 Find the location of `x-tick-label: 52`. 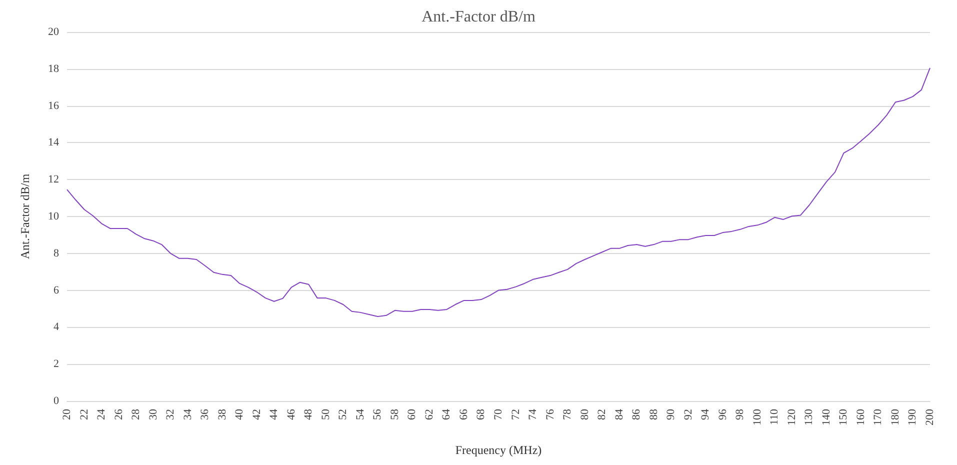

x-tick-label: 52 is located at coordinates (343, 414).